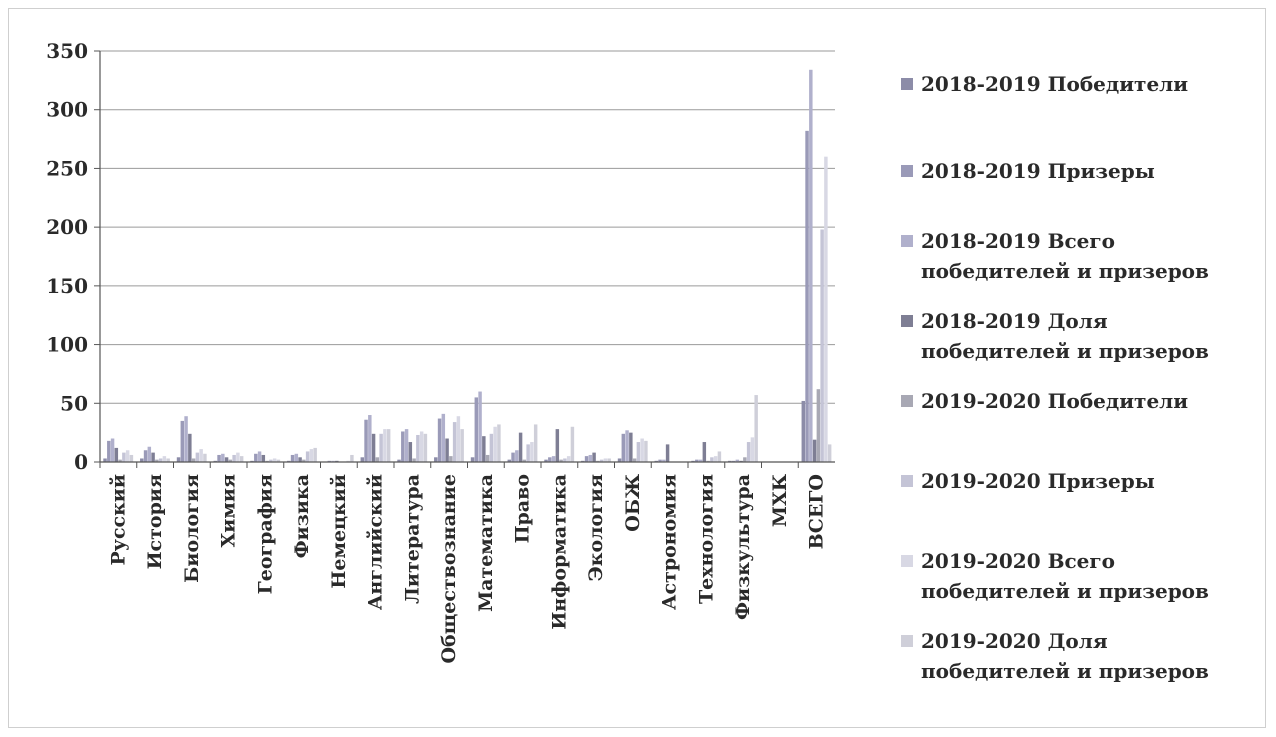 This screenshot has height=737, width=1276. Describe the element at coordinates (118, 520) in the screenshot. I see `x-tick-label: Русский` at that location.